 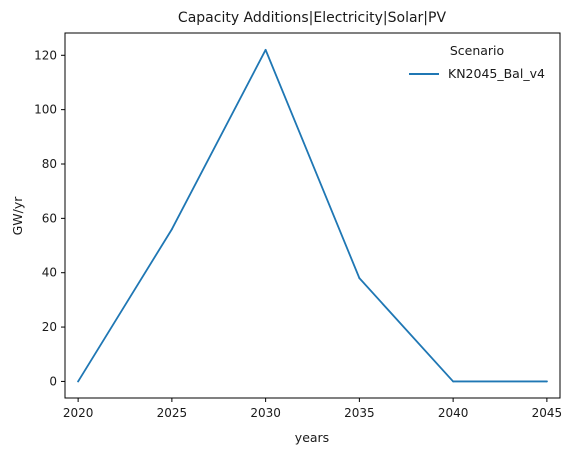 I want to click on chart-title: Capacity Additions|Electricity|Solar|PV, so click(x=312, y=18).